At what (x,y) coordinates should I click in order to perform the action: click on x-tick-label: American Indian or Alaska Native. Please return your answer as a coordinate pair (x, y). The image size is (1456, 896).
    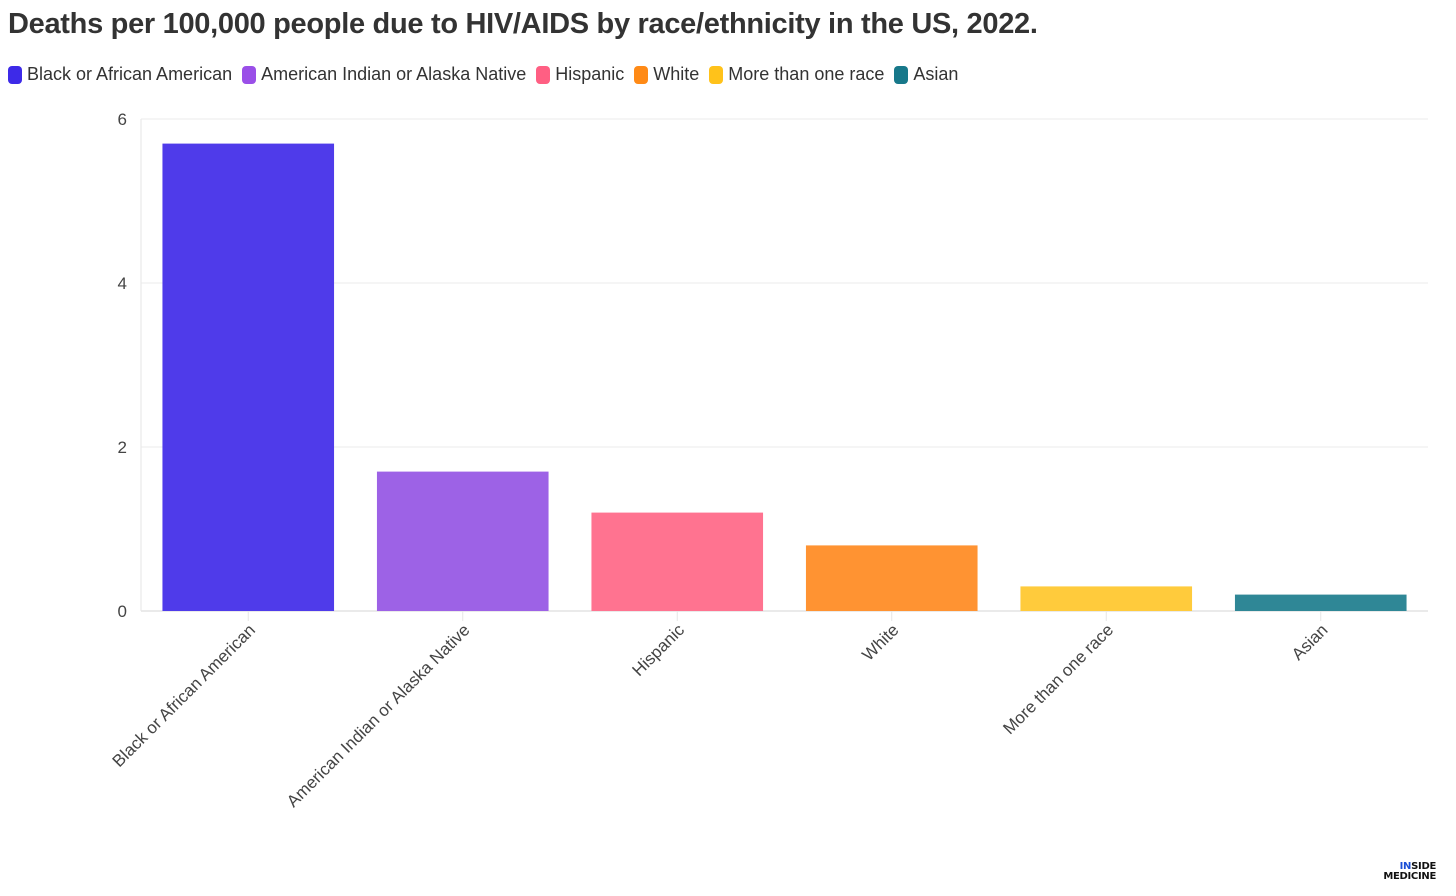
    Looking at the image, I should click on (378, 715).